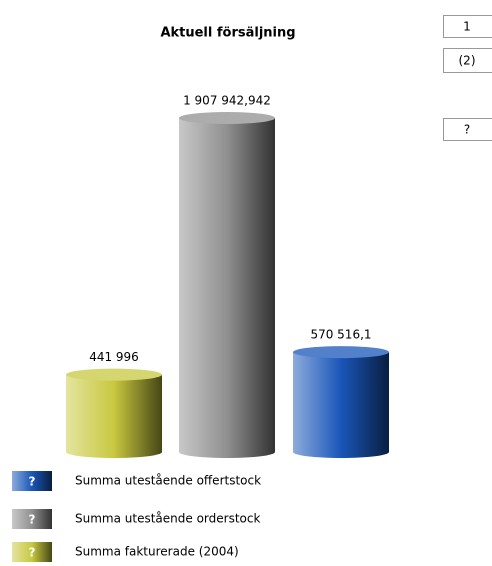  Describe the element at coordinates (340, 335) in the screenshot. I see `data-label: 570 516,1` at that location.